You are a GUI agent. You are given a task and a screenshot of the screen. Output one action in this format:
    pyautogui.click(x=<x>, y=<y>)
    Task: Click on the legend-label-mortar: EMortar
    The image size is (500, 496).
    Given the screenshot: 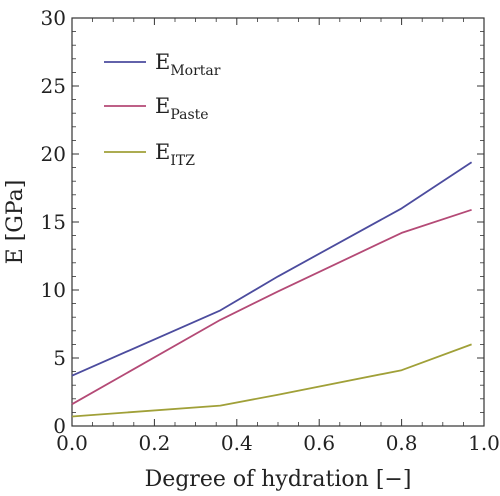 What is the action you would take?
    pyautogui.click(x=188, y=64)
    